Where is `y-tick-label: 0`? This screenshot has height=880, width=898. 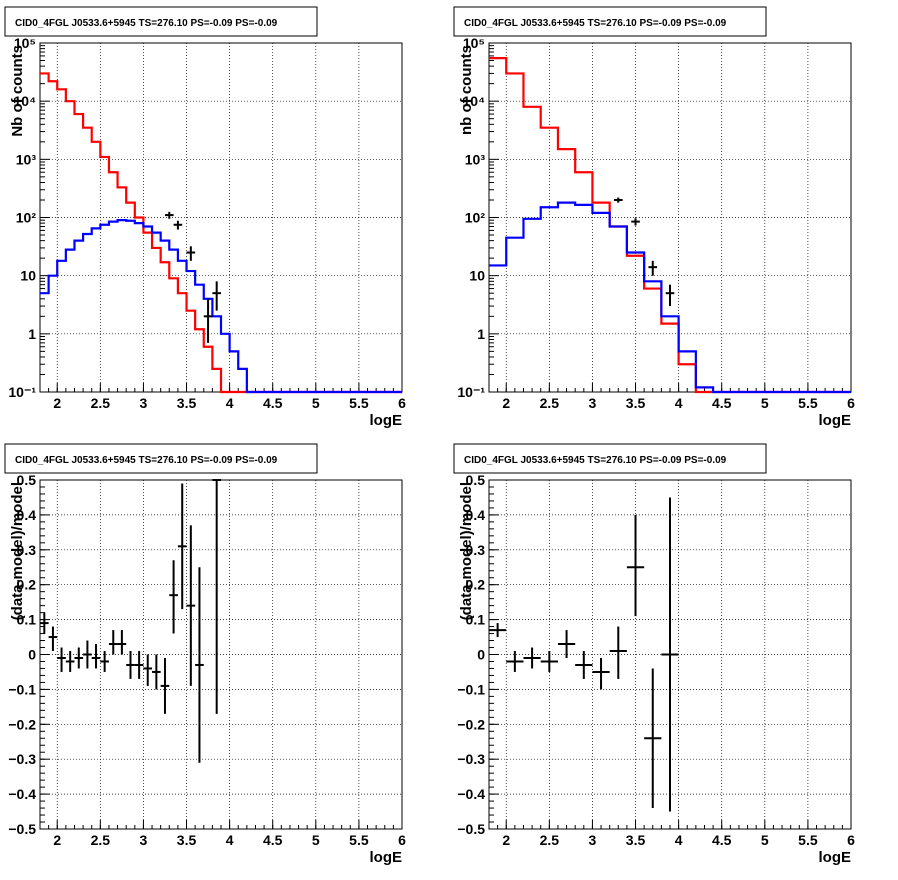 y-tick-label: 0 is located at coordinates (32, 655).